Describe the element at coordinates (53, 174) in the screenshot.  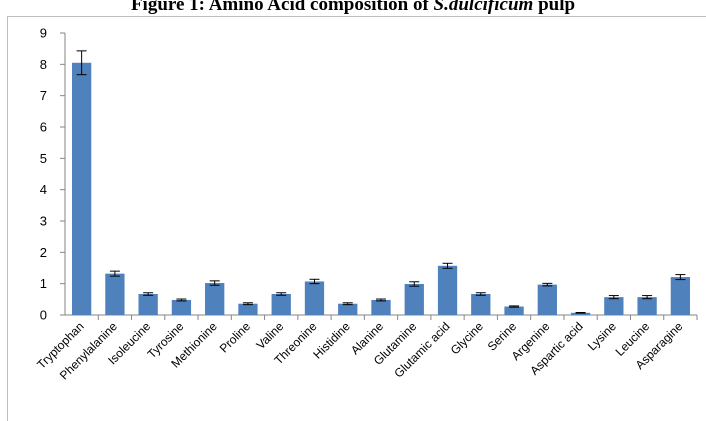
I see `y-axis: 0 1 2 3 4 5 6 7 8 9` at that location.